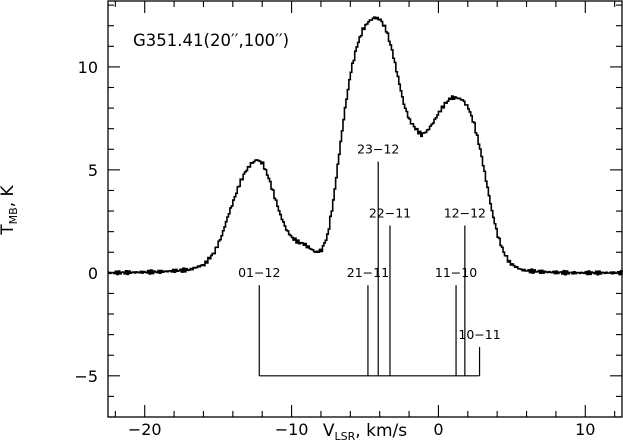  I want to click on y-axis-title: TMB, K, so click(10, 209).